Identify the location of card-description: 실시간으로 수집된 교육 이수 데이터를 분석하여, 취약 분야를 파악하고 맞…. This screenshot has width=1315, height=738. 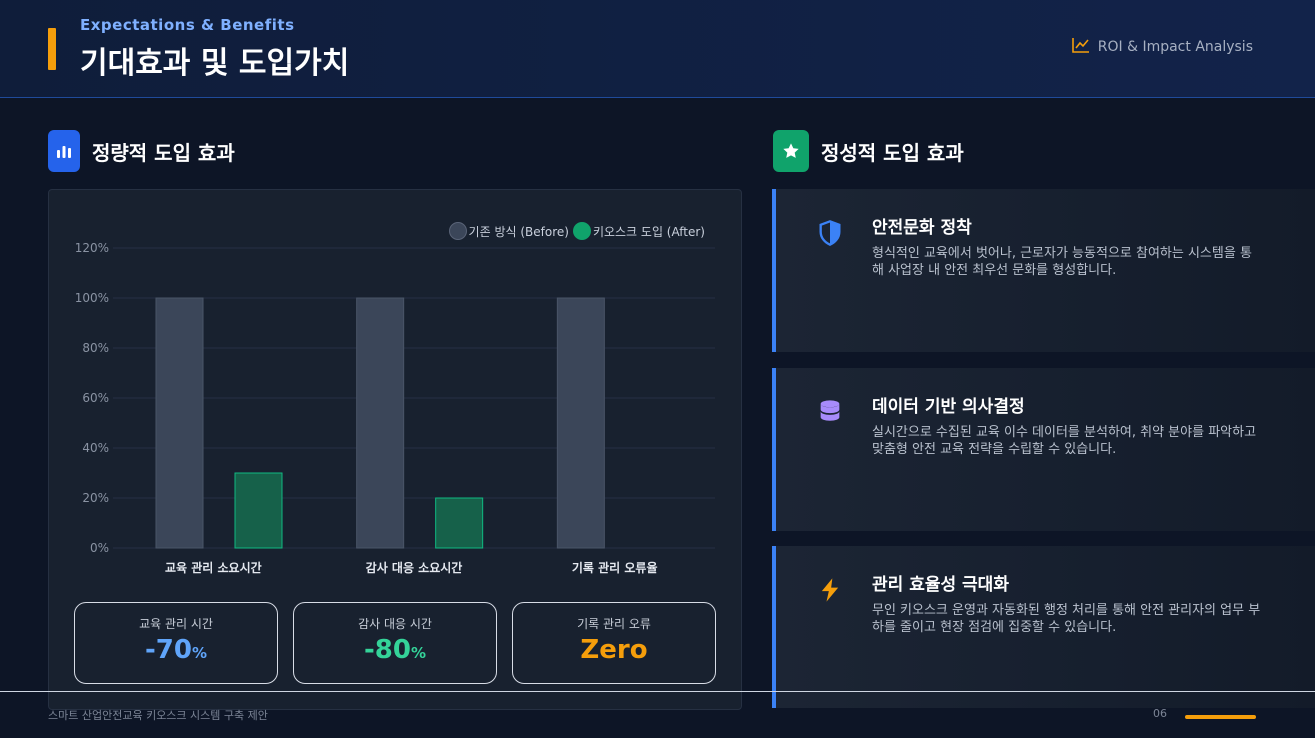
(1064, 441).